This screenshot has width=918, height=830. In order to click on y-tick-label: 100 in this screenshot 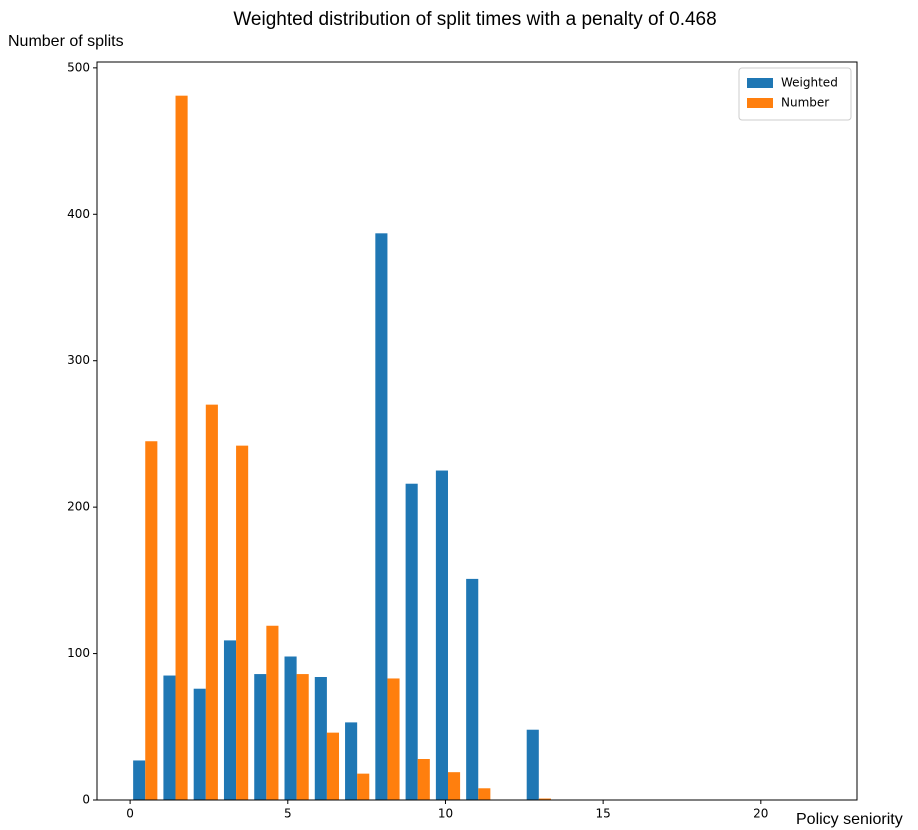, I will do `click(78, 653)`.